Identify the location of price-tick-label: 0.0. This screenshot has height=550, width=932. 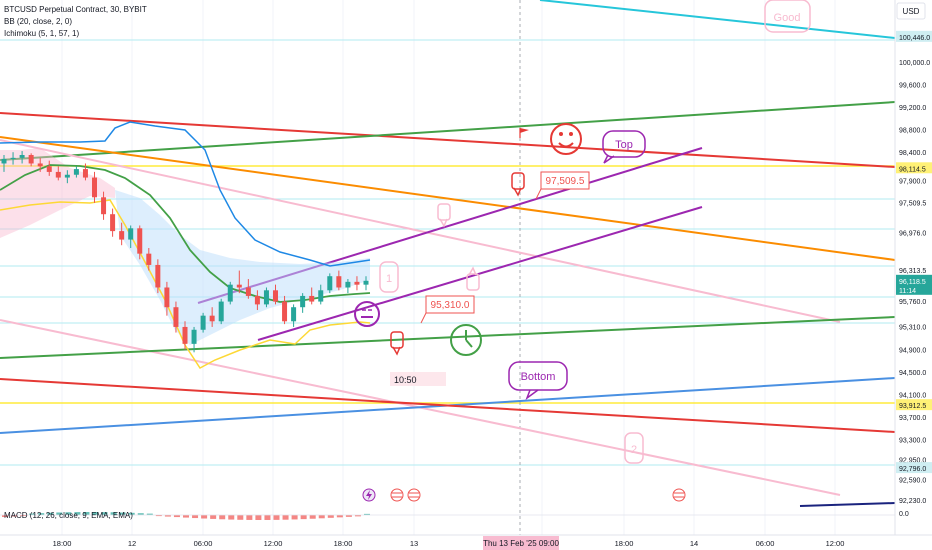
(904, 514).